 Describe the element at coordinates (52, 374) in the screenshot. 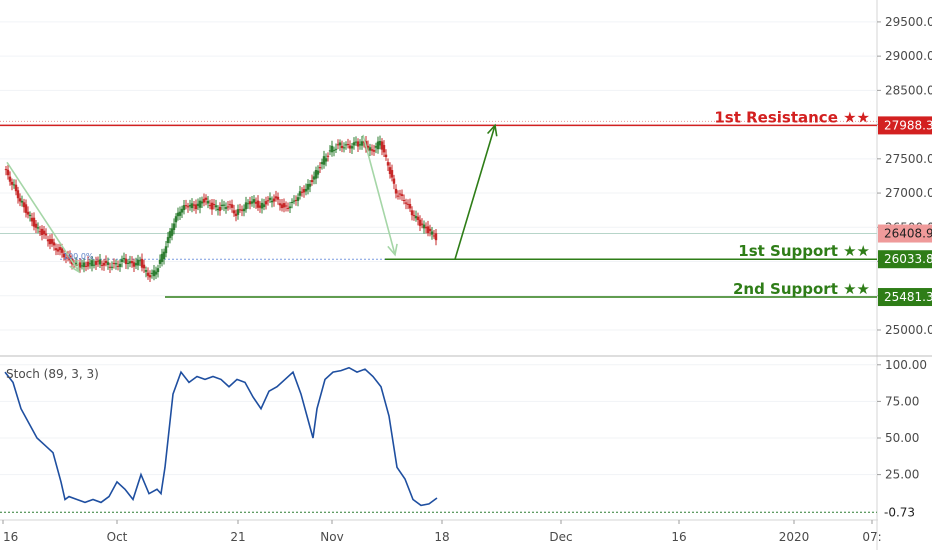

I see `stochastic-label: Stoch (89, 3, 3)` at that location.